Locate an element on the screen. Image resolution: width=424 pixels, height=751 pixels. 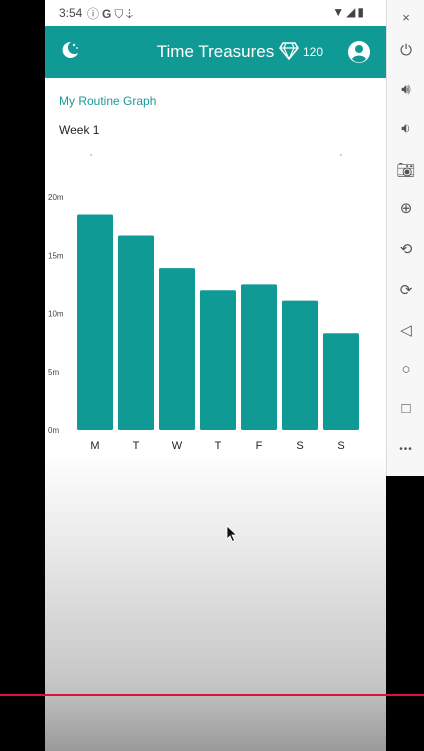
rotate-right-icon: ⟳ is located at coordinates (406, 290).